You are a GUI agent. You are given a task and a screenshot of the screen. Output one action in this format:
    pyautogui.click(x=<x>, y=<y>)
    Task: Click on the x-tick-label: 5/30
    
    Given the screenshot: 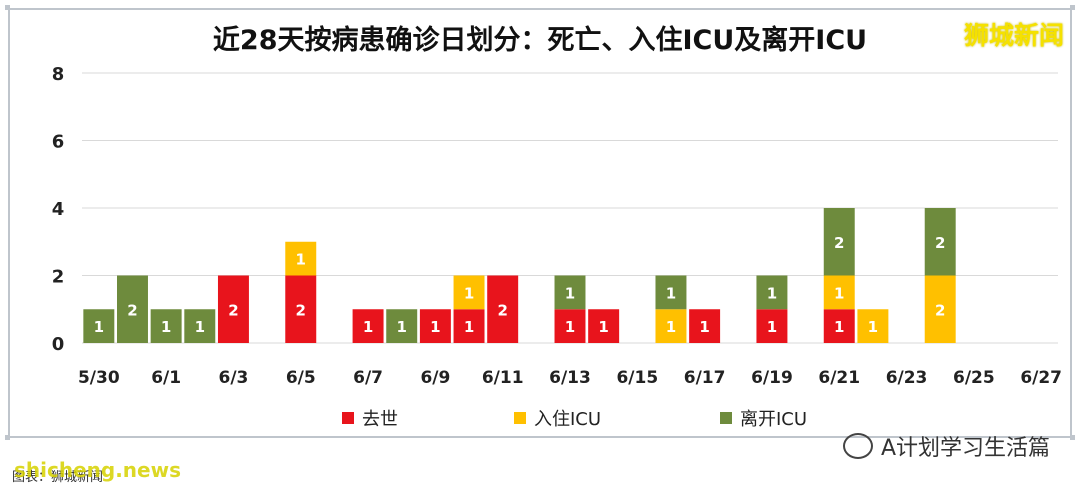 What is the action you would take?
    pyautogui.click(x=99, y=378)
    